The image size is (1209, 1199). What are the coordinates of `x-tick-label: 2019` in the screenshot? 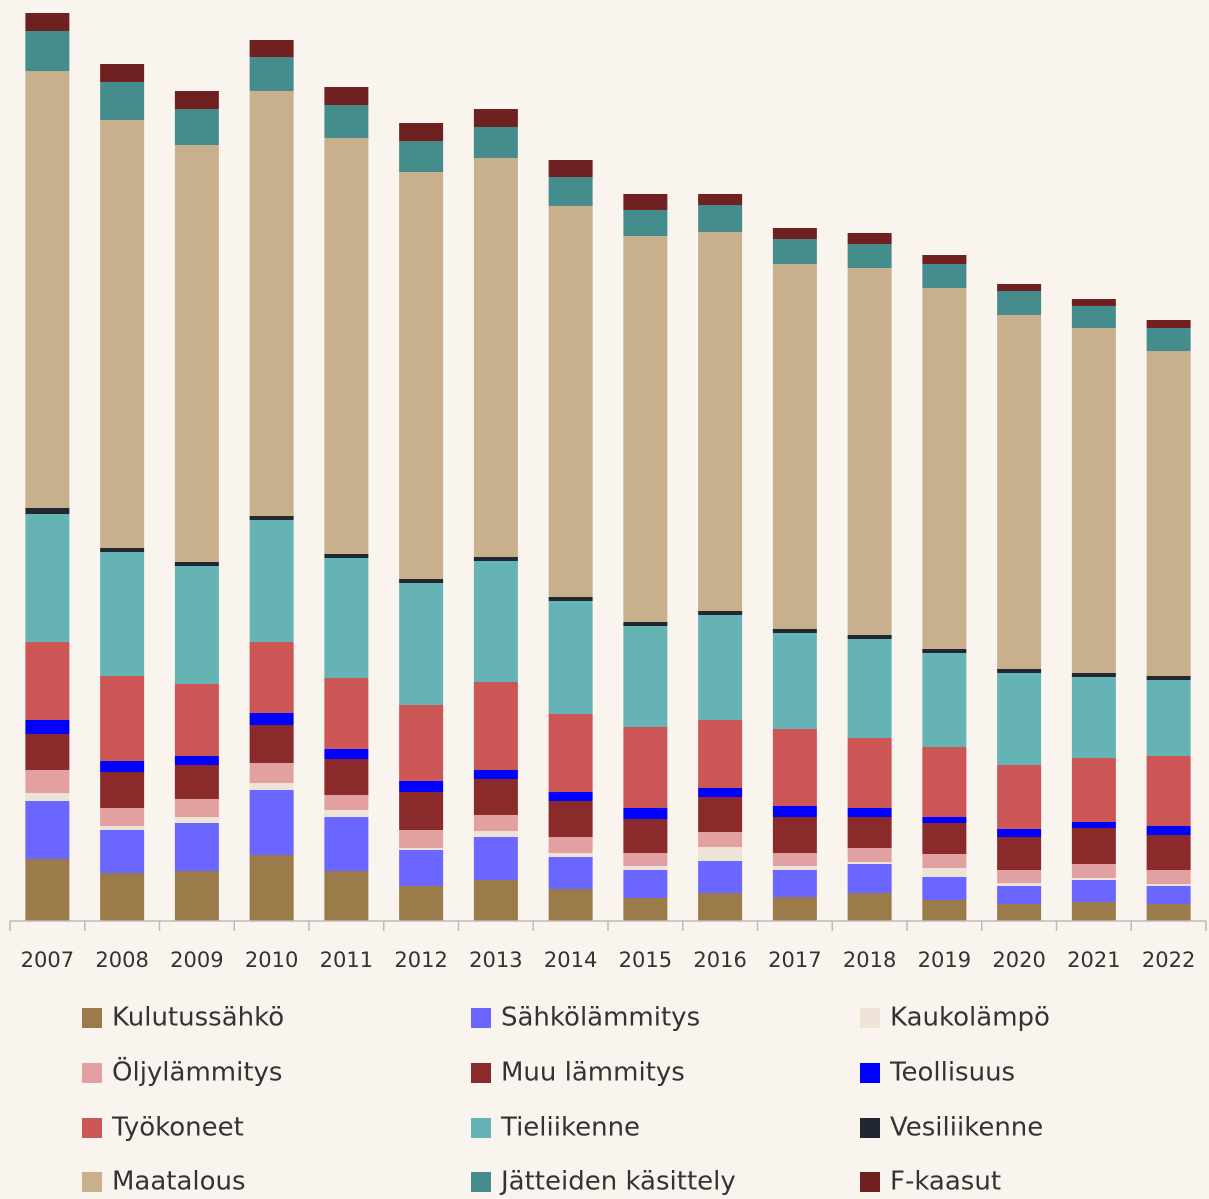 It's located at (944, 960).